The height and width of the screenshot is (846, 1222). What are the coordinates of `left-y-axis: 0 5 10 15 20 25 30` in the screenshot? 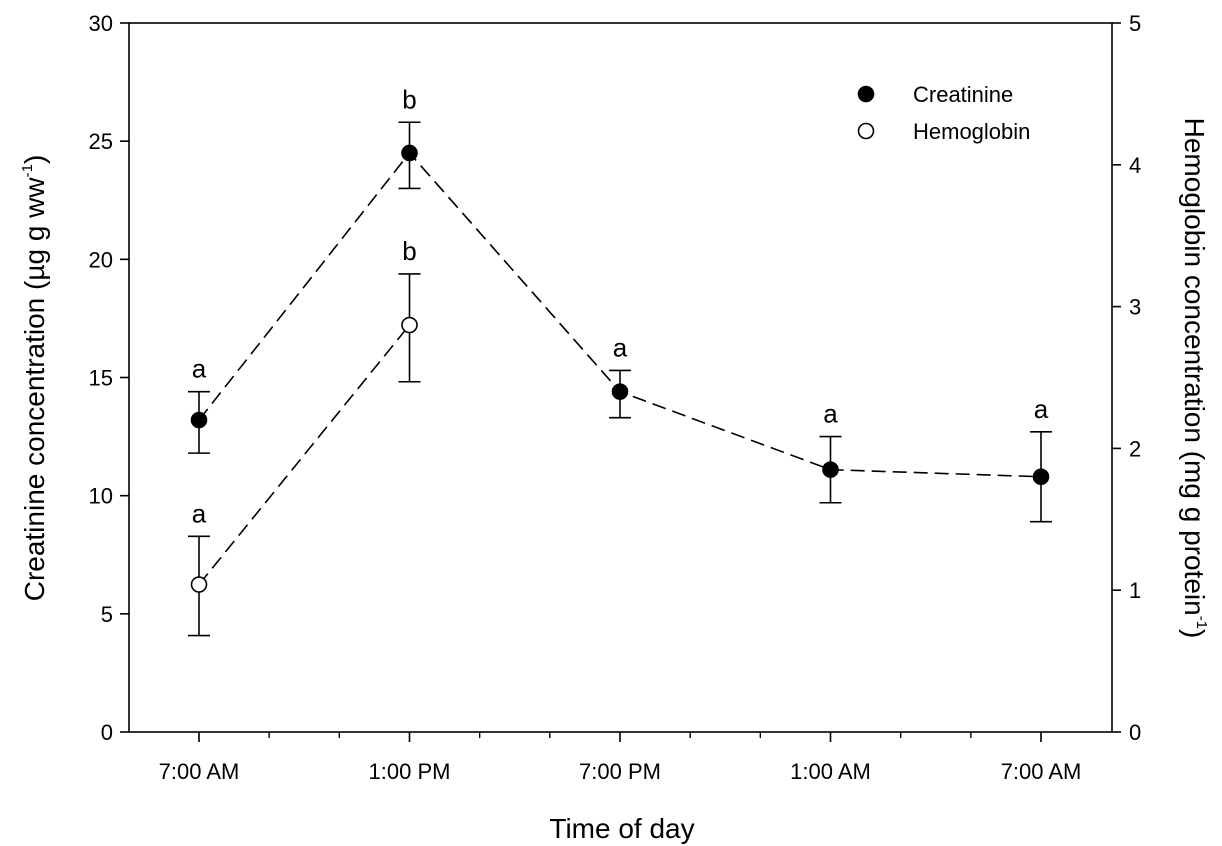 It's located at (109, 378).